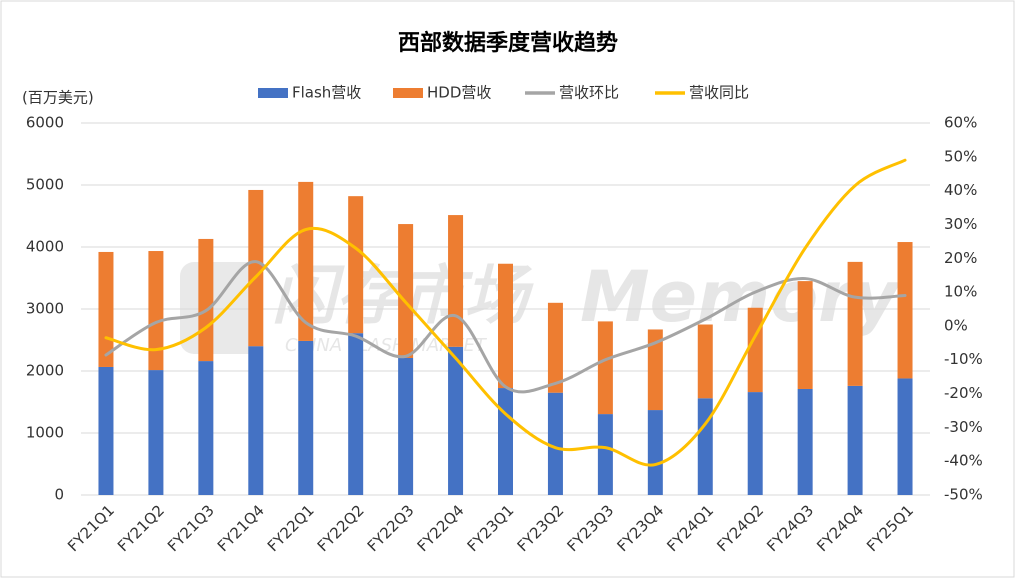  Describe the element at coordinates (58, 98) in the screenshot. I see `y-axis-label: (百万美元)` at that location.